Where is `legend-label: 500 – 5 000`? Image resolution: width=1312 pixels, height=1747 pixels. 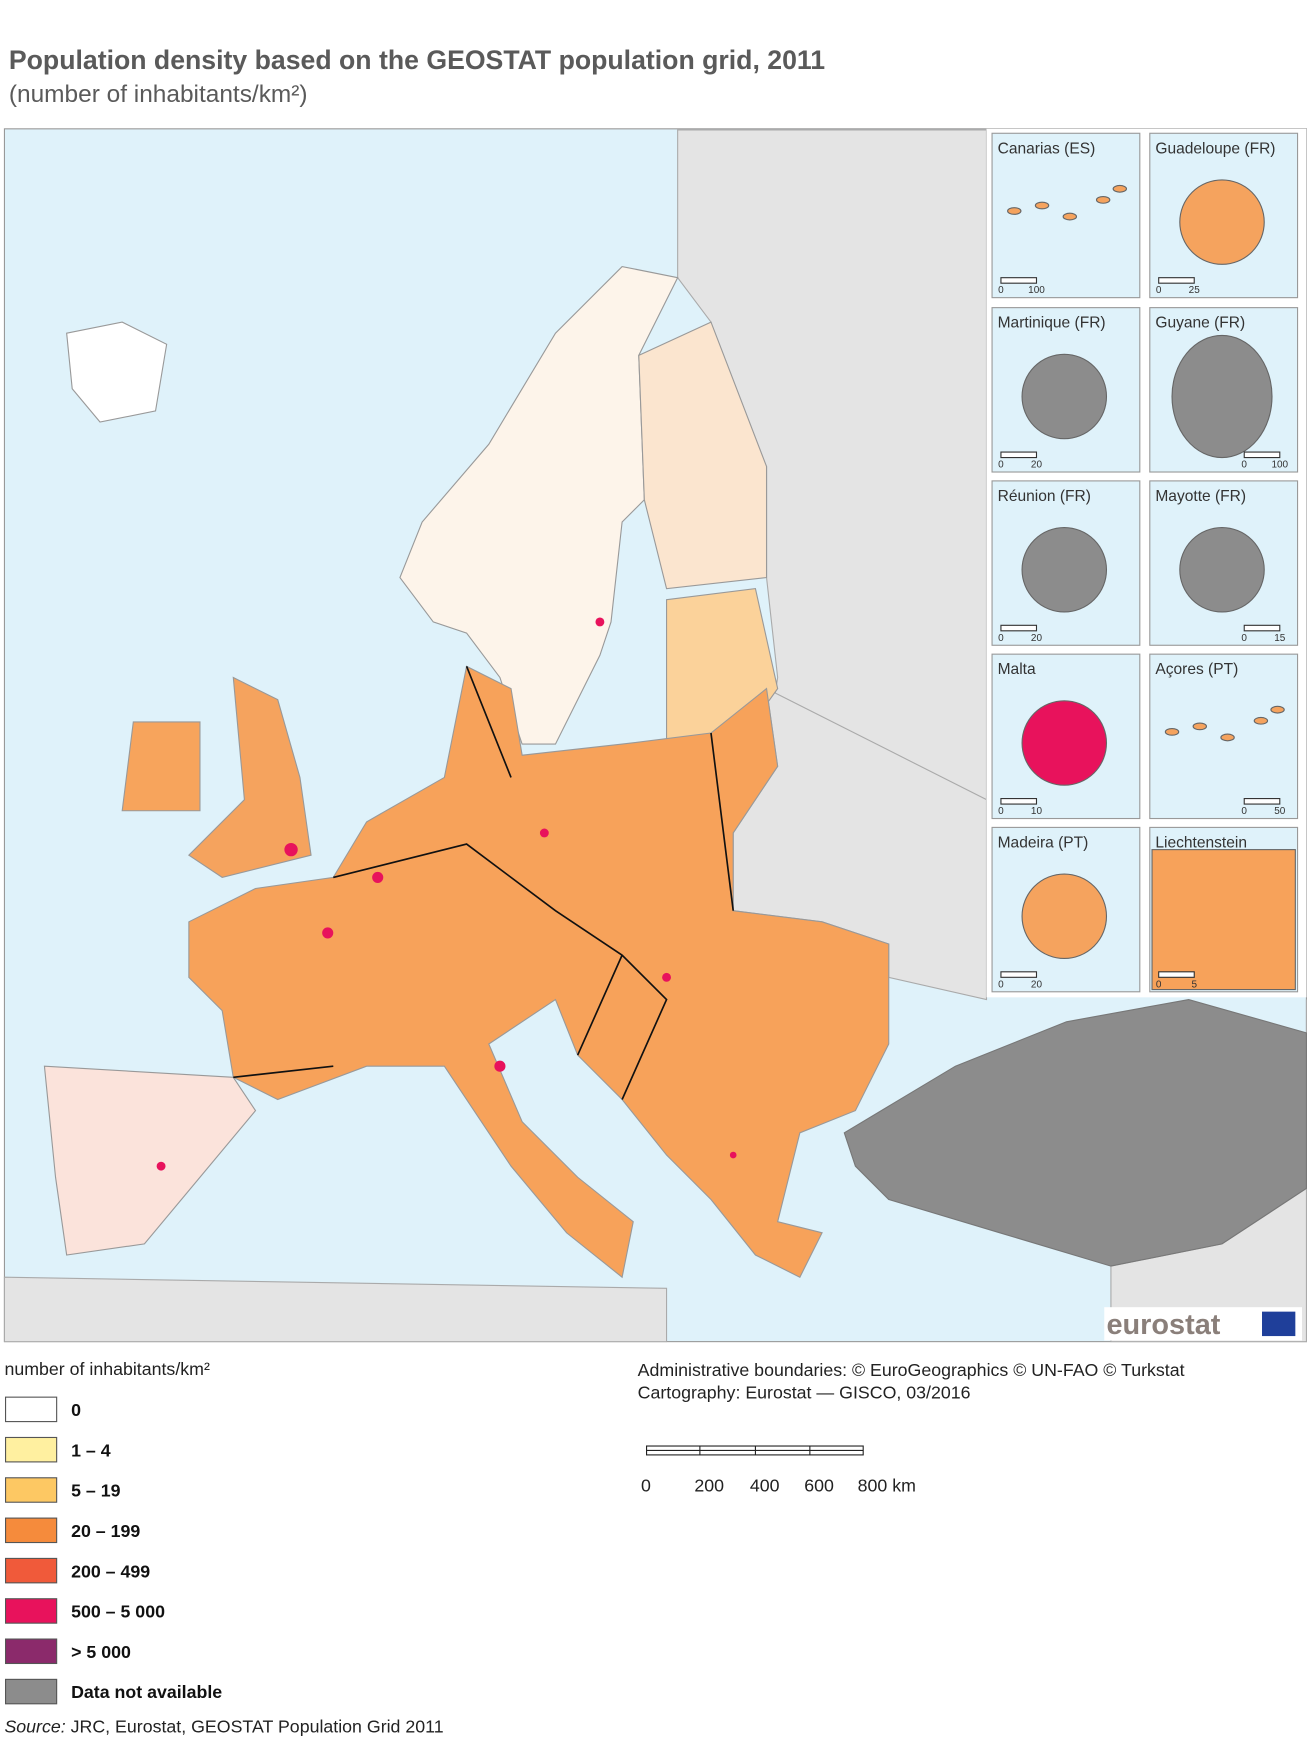 legend-label: 500 – 5 000 is located at coordinates (118, 1612).